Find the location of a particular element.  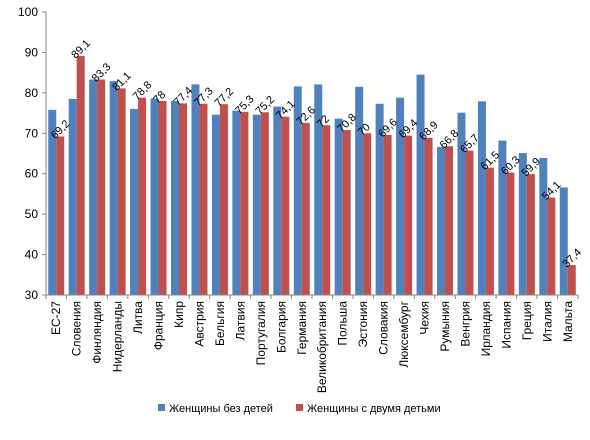

x-category-label: Португалия is located at coordinates (261, 333).